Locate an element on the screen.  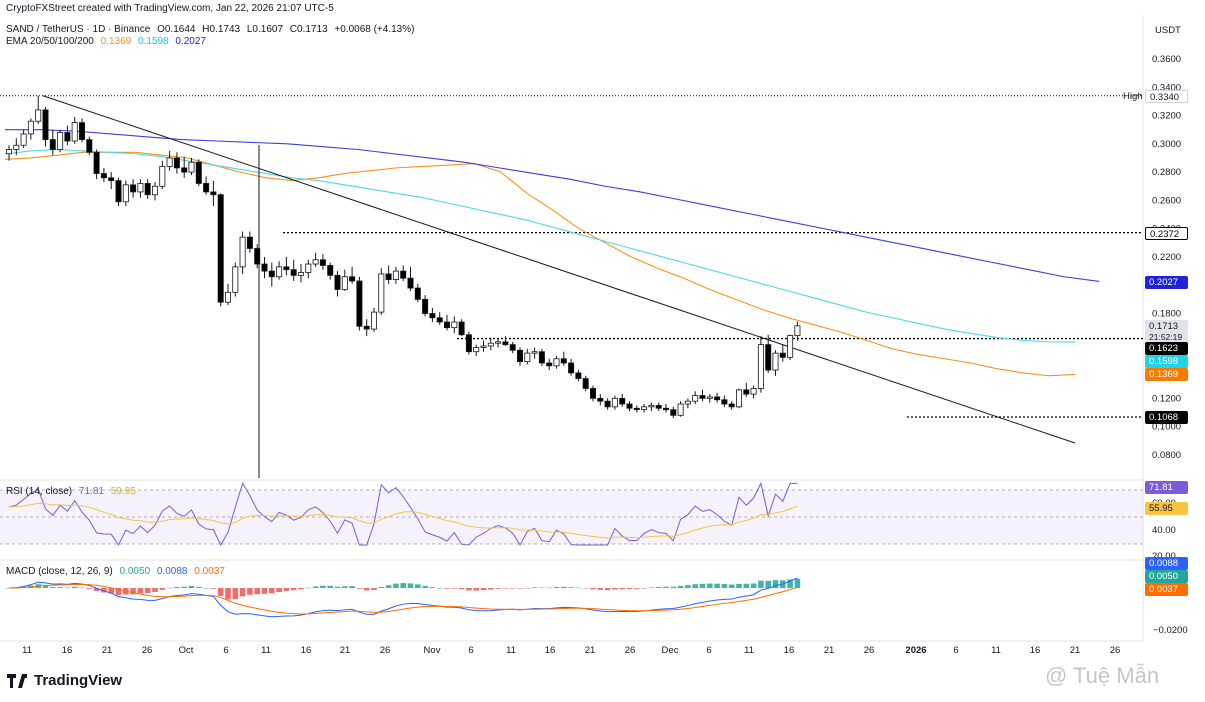
macd-hist-tag: 0.0050 is located at coordinates (1166, 576).